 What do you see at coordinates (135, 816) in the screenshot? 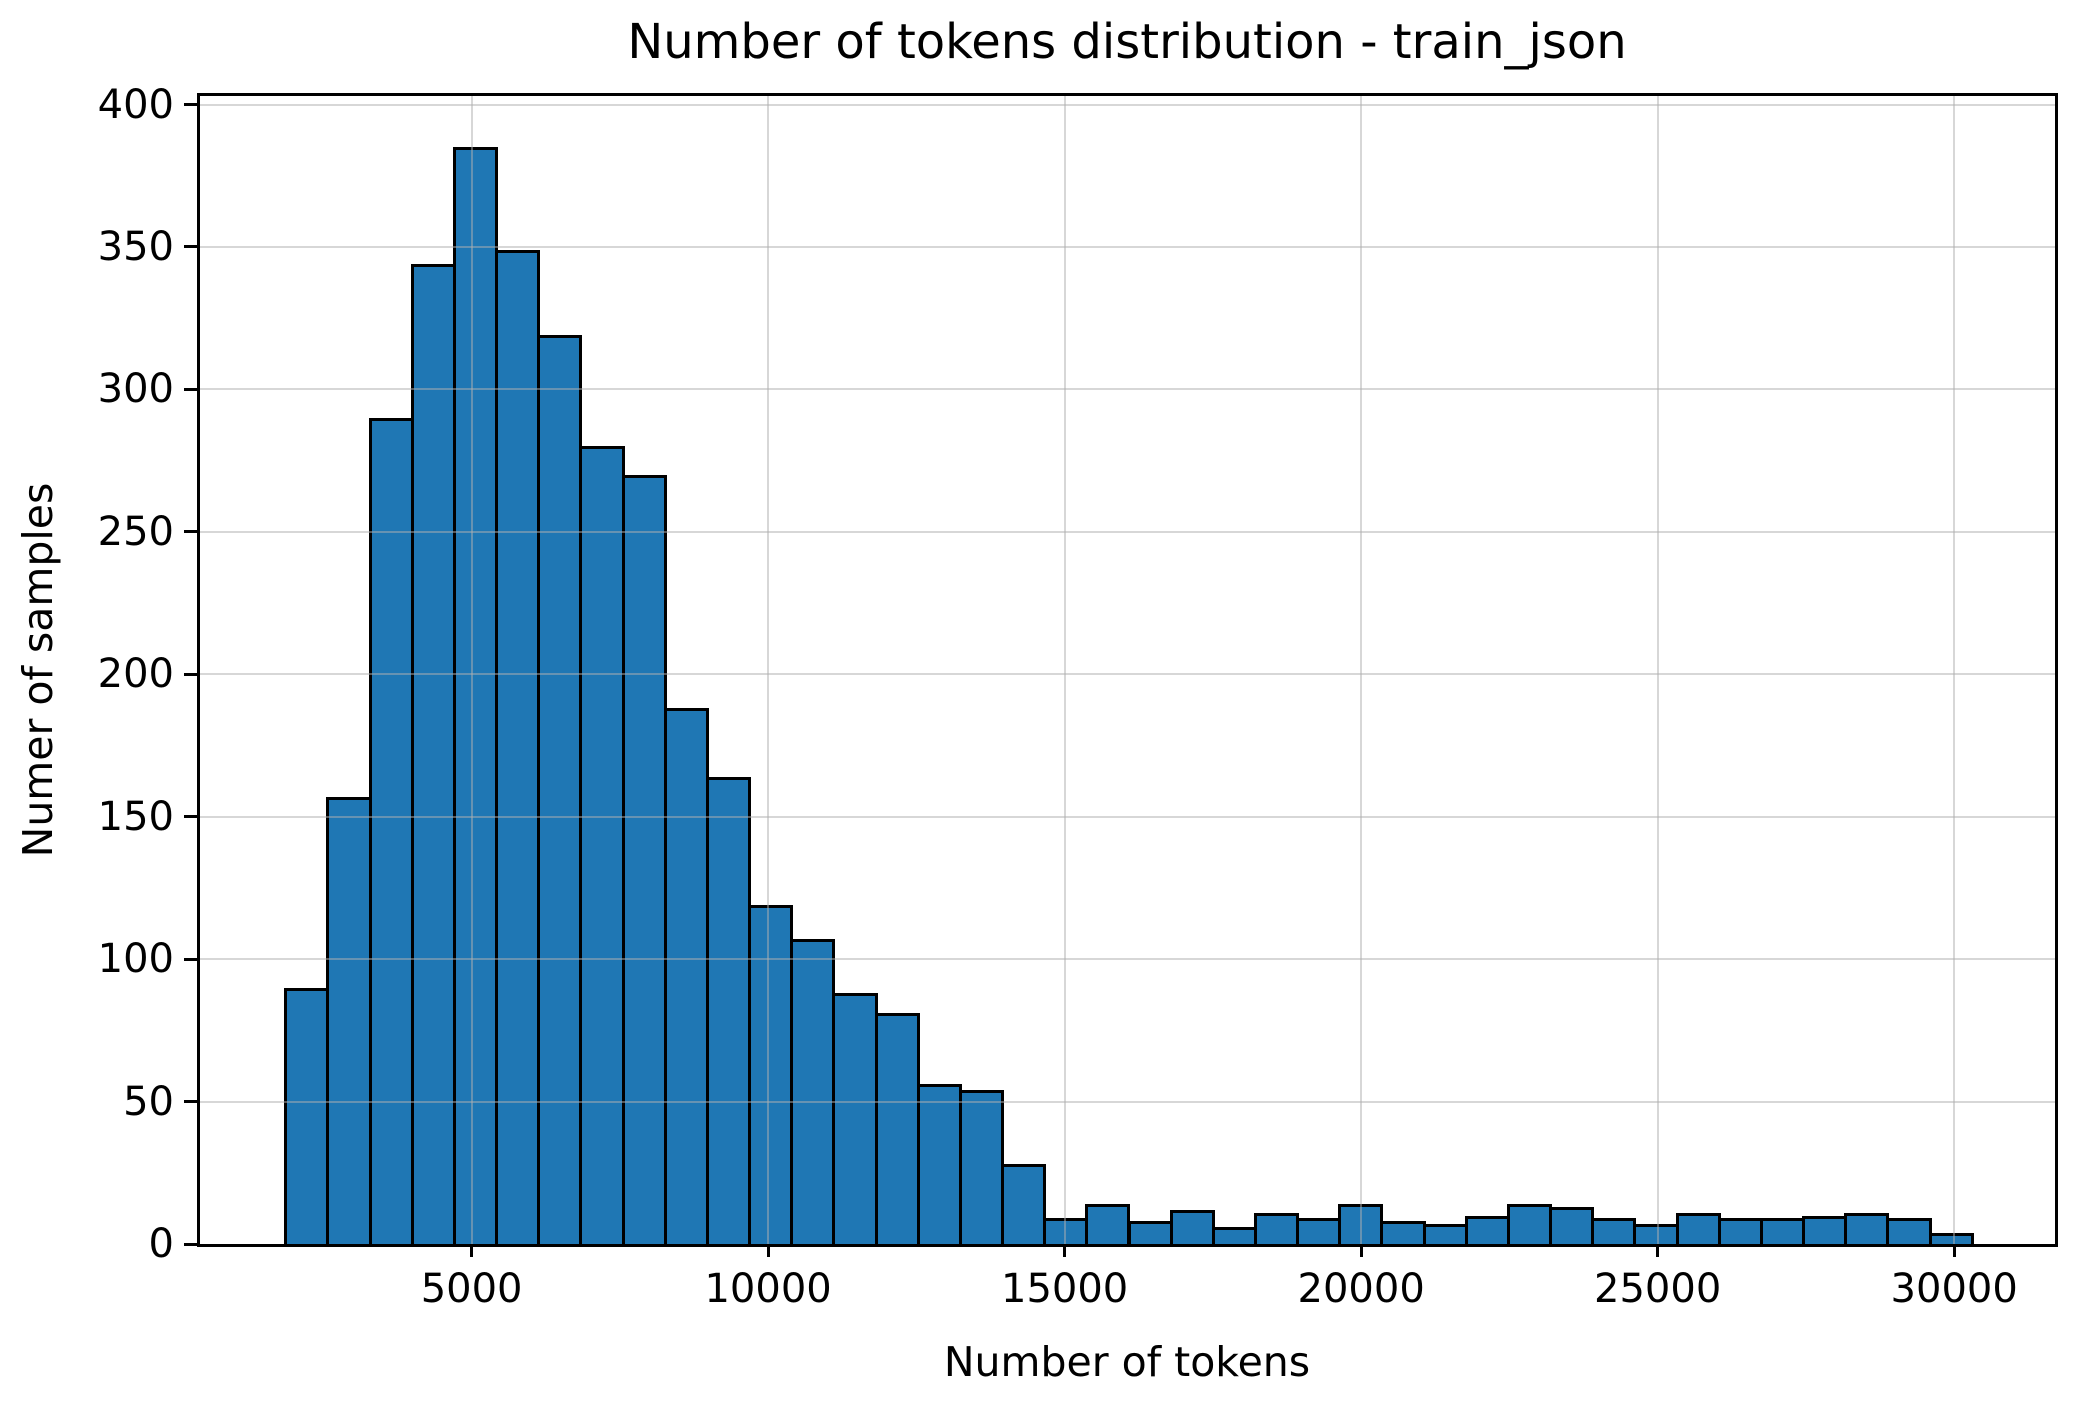
I see `y-tick-label: 150` at bounding box center [135, 816].